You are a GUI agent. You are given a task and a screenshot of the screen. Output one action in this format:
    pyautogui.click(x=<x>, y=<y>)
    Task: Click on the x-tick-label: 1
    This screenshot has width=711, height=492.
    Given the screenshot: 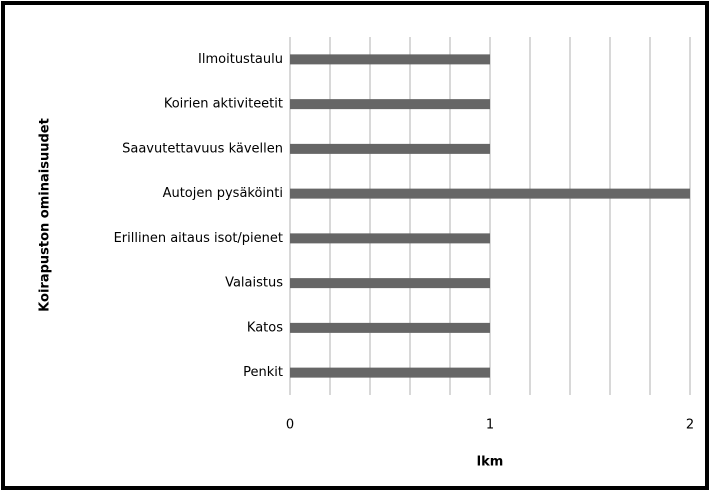 What is the action you would take?
    pyautogui.click(x=490, y=425)
    